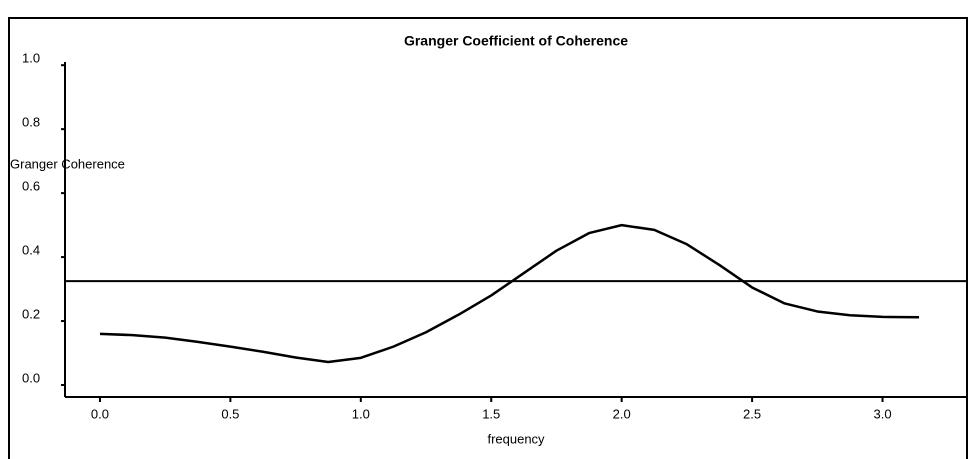 This screenshot has height=459, width=973. What do you see at coordinates (100, 413) in the screenshot?
I see `x-tick-label: 0.0` at bounding box center [100, 413].